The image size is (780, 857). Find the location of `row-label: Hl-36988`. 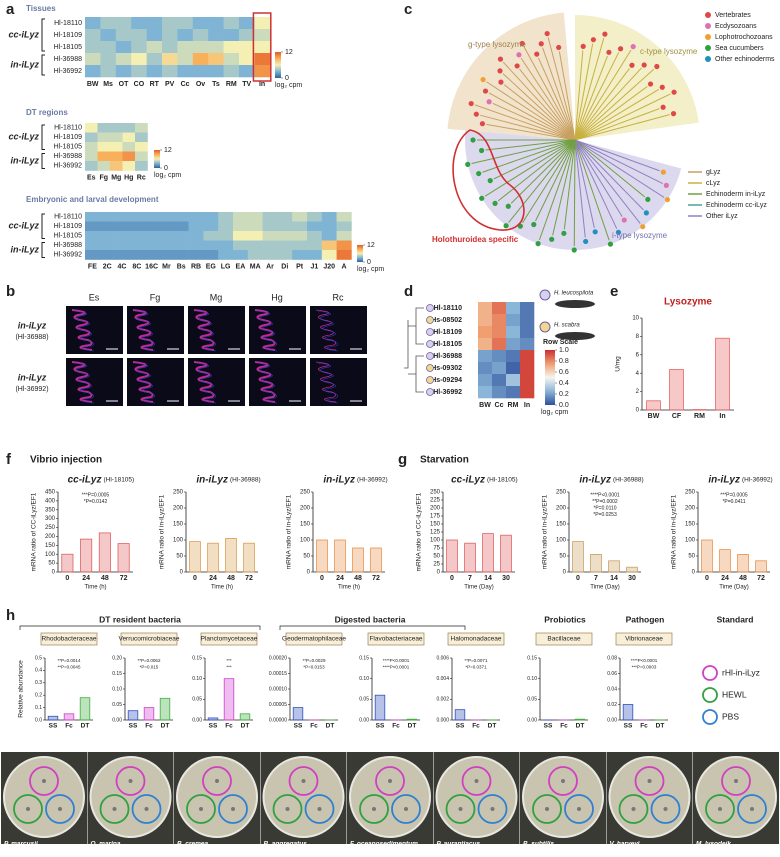

row-label: Hl-36988 is located at coordinates (68, 156).